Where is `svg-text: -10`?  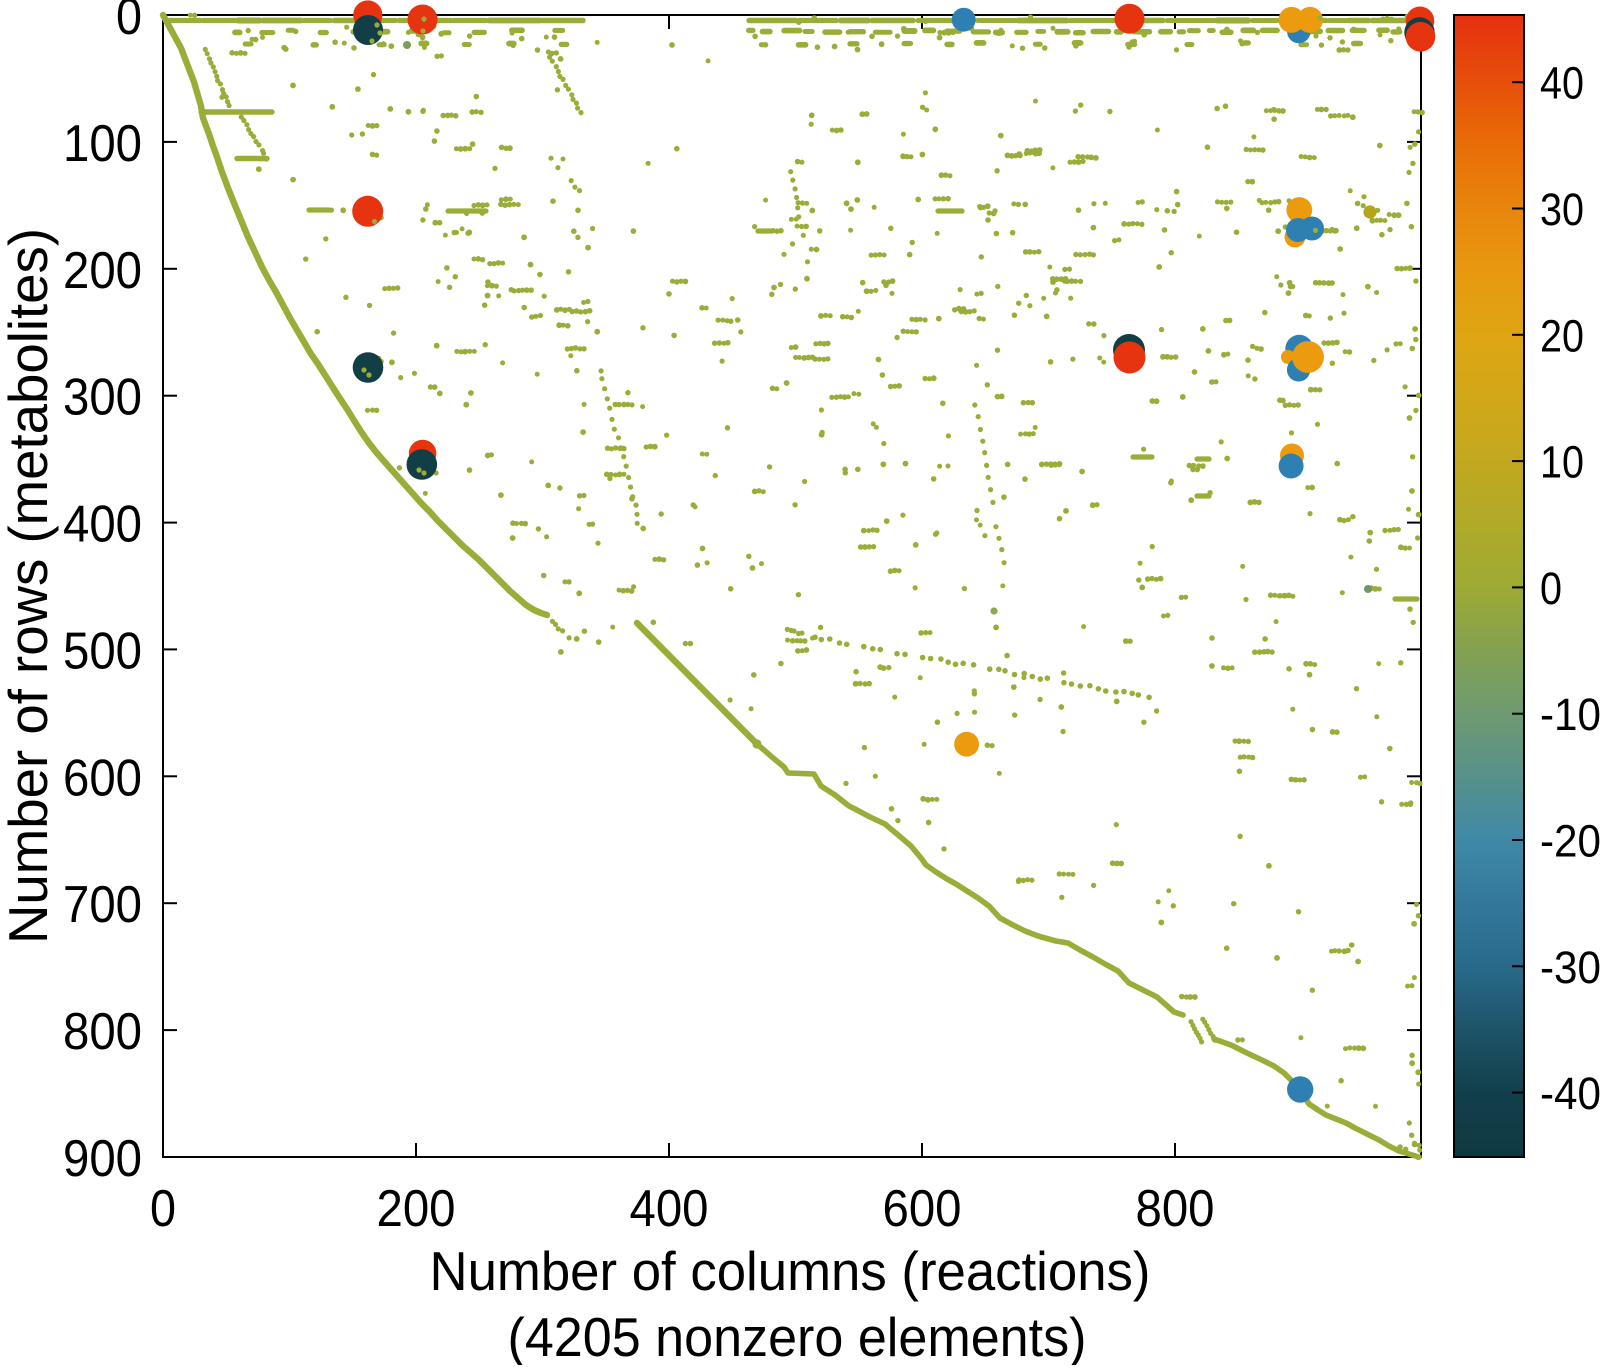
svg-text: -10 is located at coordinates (1570, 714).